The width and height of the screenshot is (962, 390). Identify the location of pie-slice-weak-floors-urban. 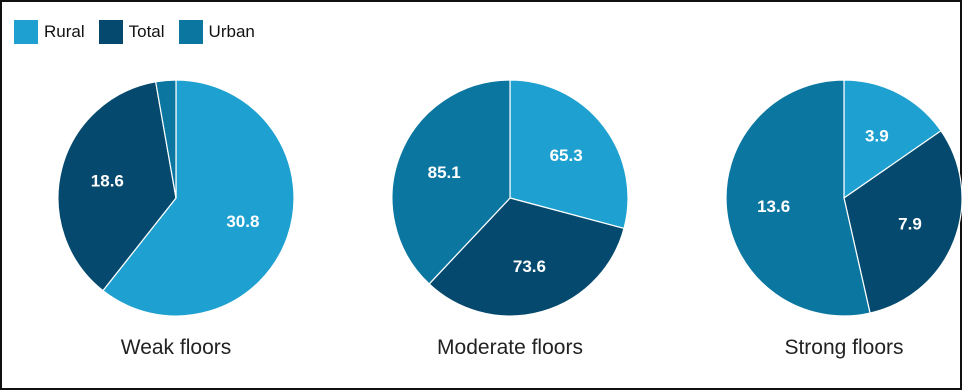
(165, 139).